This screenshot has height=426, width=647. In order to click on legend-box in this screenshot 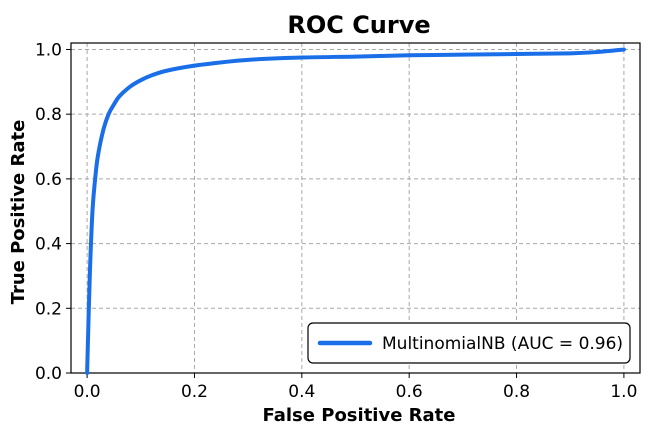, I will do `click(469, 343)`.